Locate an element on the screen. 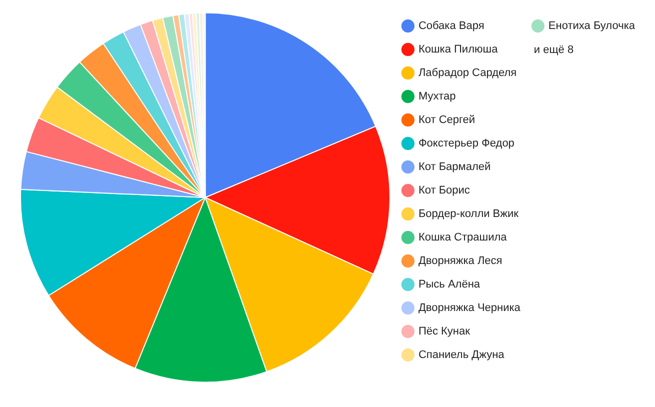 Image resolution: width=655 pixels, height=407 pixels. legend-label: Кот Сергей is located at coordinates (447, 120).